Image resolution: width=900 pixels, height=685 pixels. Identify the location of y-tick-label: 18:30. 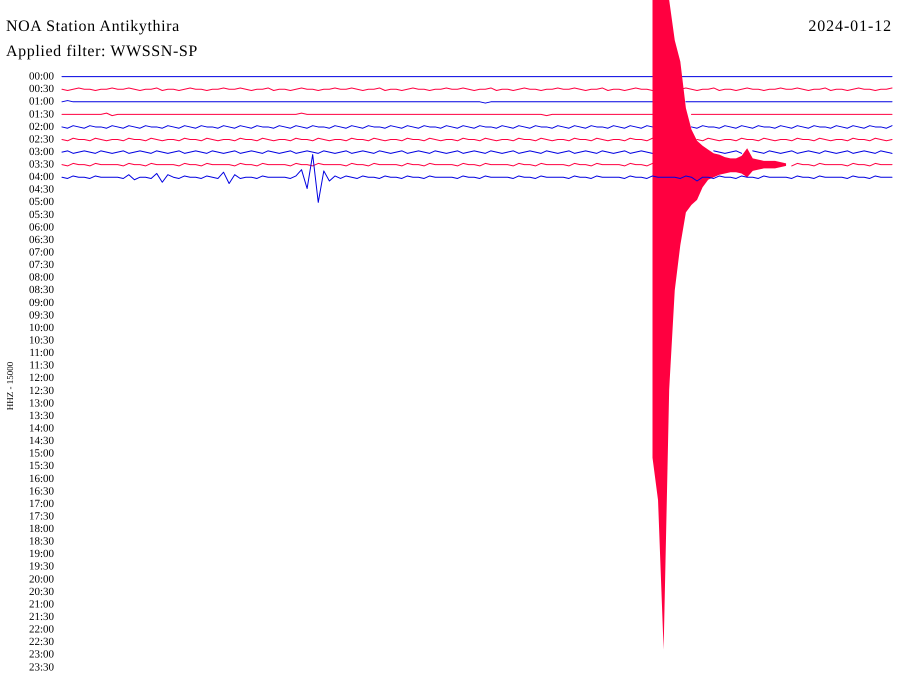
(41, 542).